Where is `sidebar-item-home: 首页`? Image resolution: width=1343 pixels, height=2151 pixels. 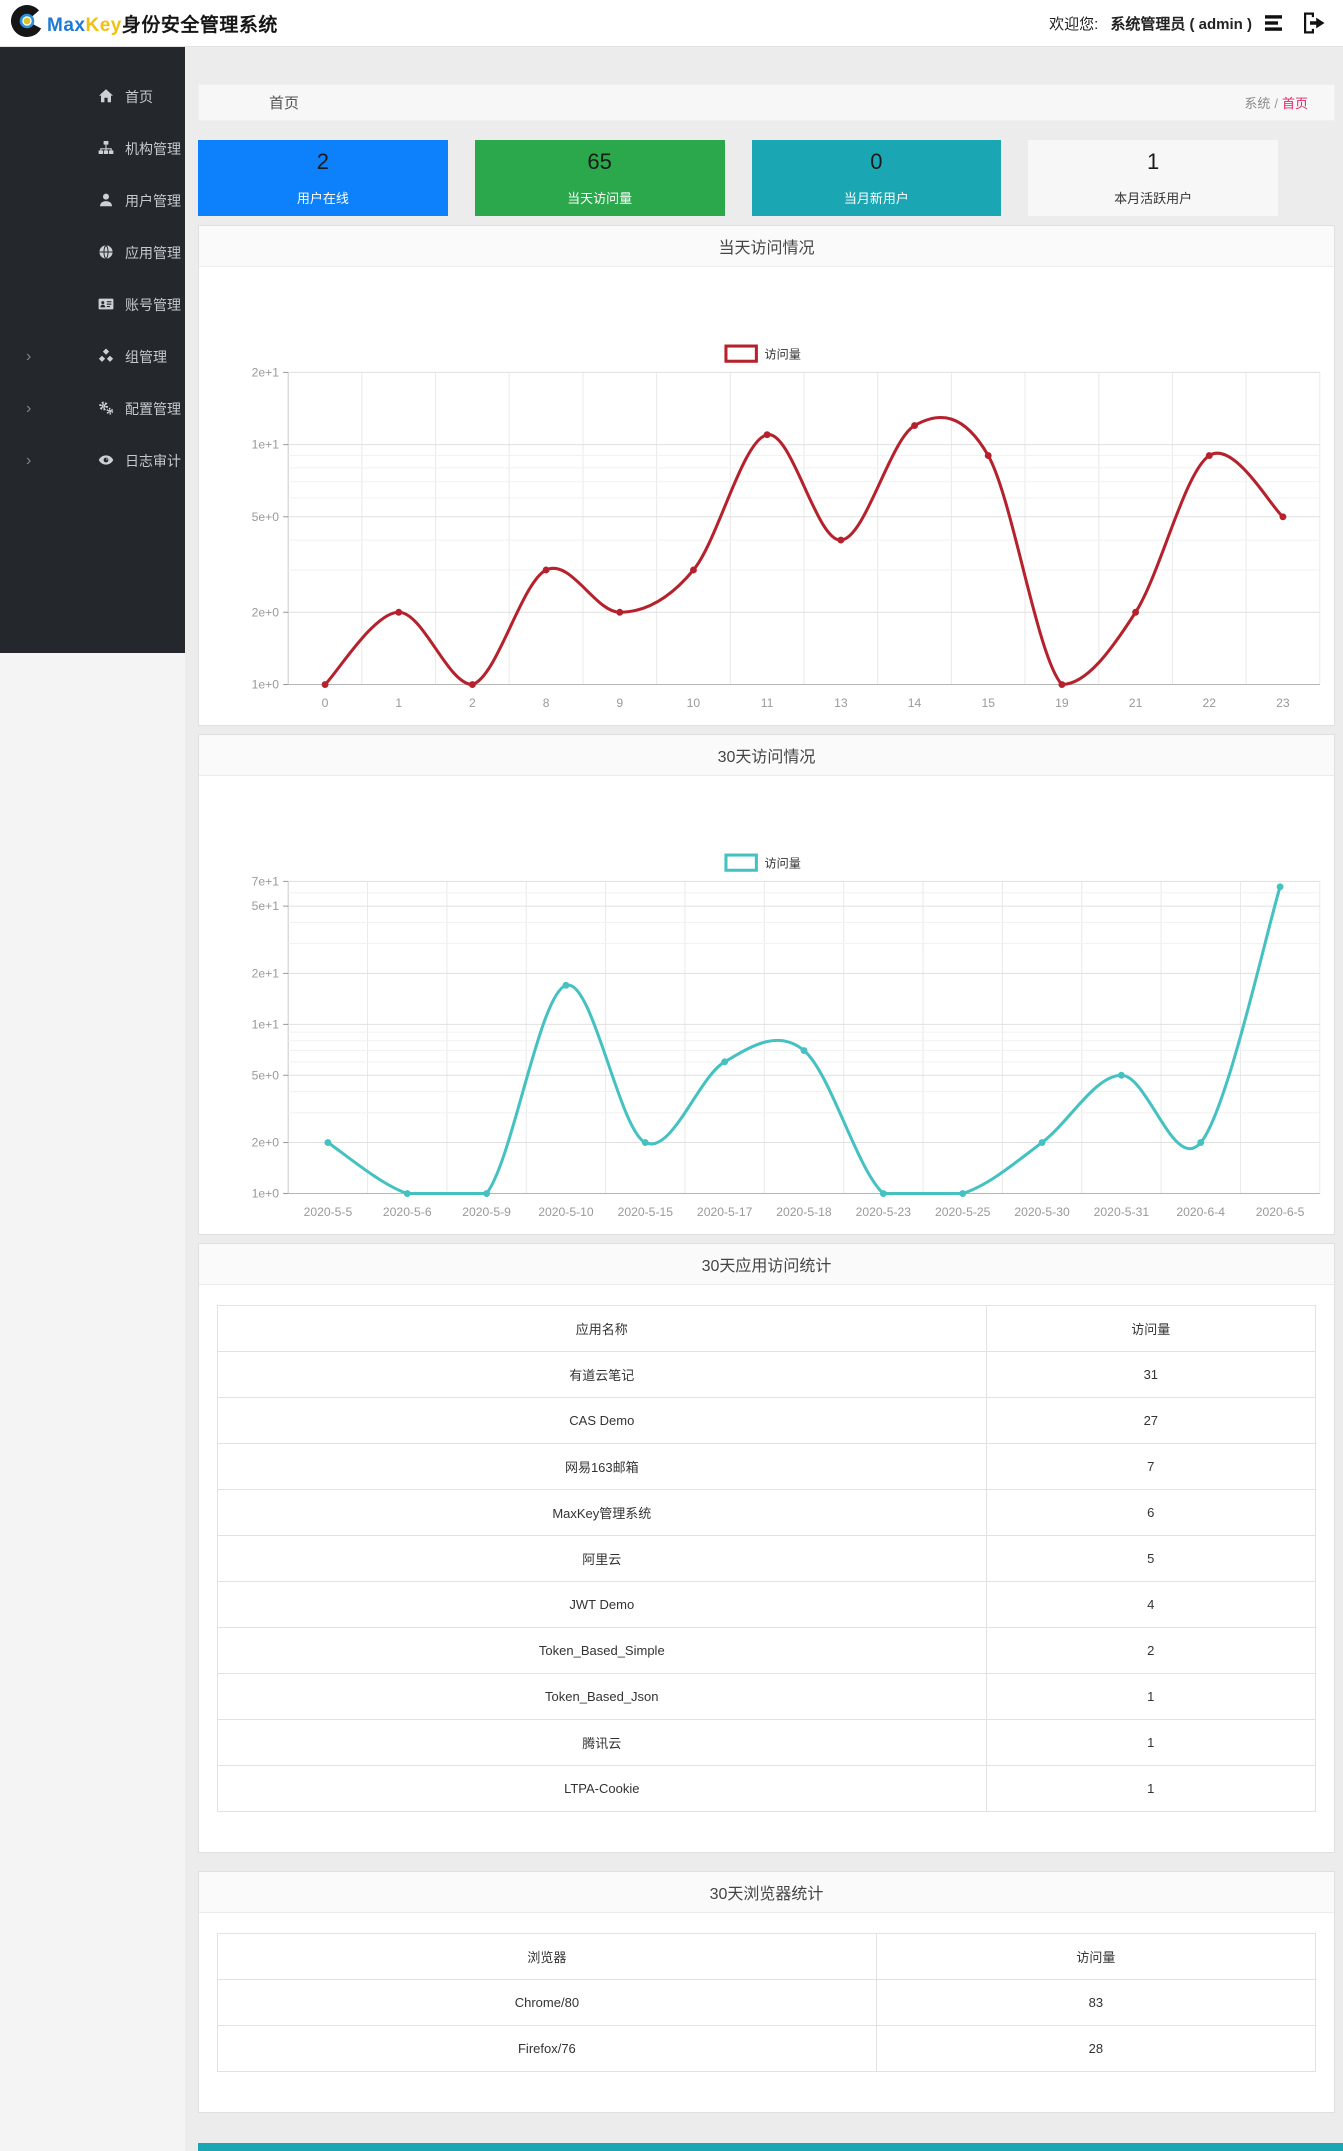
sidebar-item-home: 首页 is located at coordinates (92, 97).